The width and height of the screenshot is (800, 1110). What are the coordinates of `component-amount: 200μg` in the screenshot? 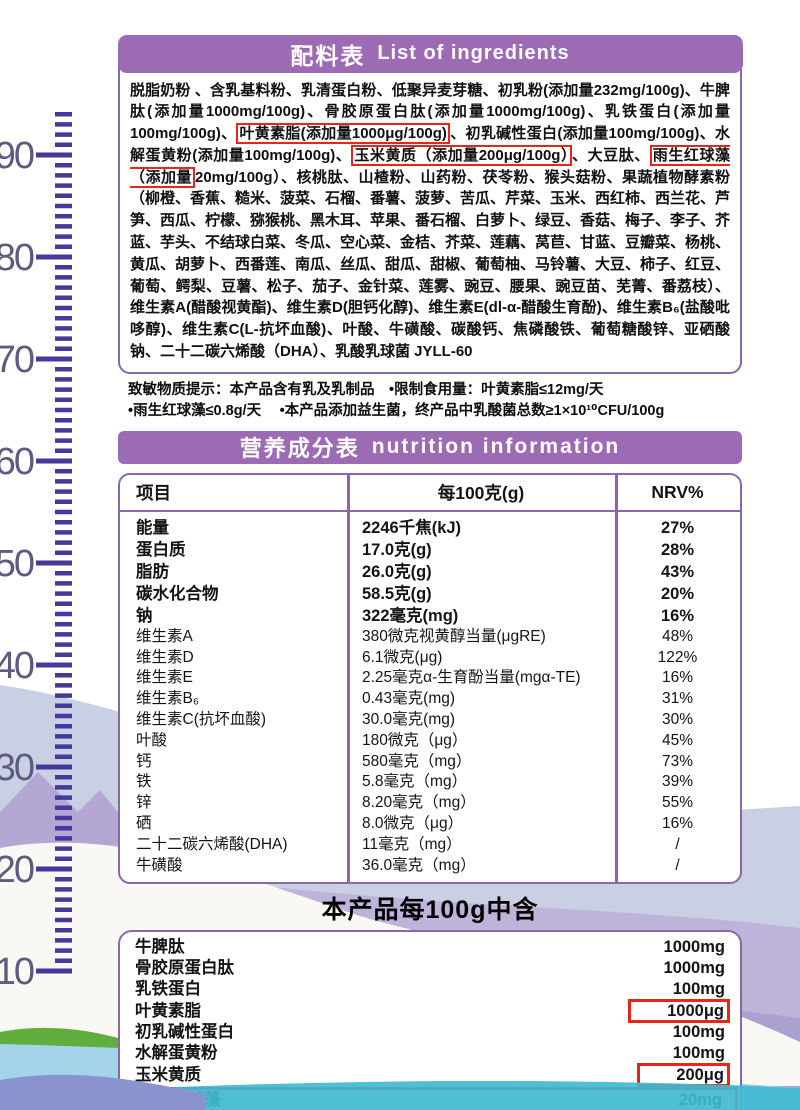 It's located at (683, 1075).